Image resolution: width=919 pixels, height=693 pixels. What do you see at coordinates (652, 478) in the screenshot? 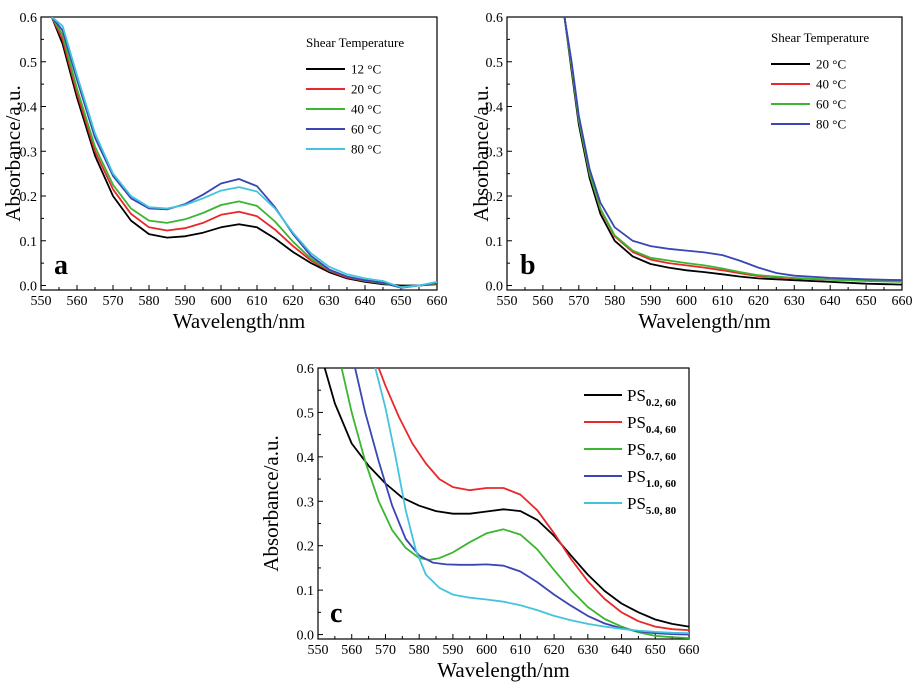
I see `legend-entry: PS1.0, 60` at bounding box center [652, 478].